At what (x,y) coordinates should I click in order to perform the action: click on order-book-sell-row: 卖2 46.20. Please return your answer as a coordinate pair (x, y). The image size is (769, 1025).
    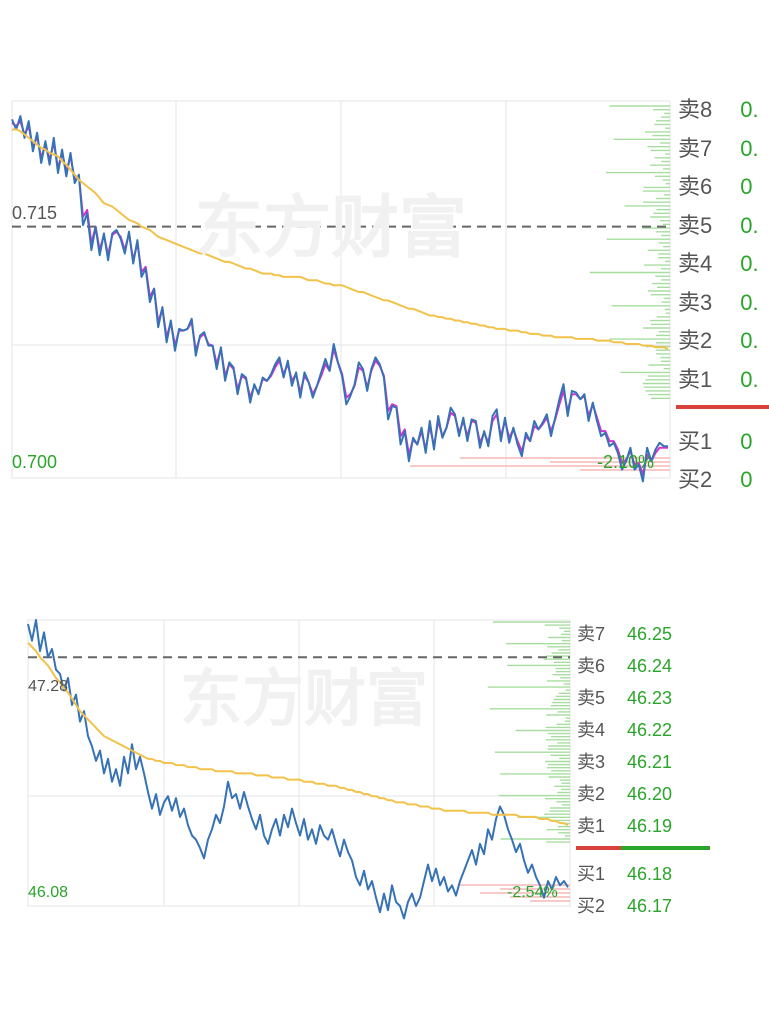
    Looking at the image, I should click on (624, 793).